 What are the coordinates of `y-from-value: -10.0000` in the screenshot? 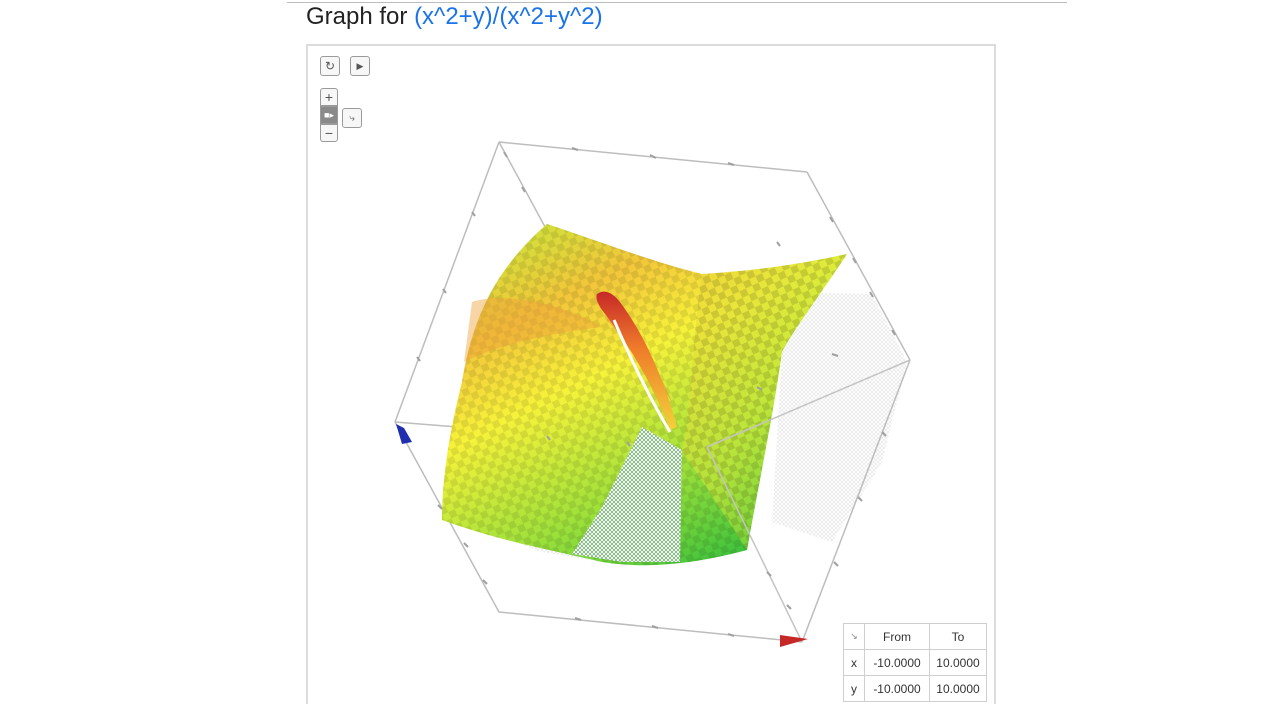 It's located at (897, 688).